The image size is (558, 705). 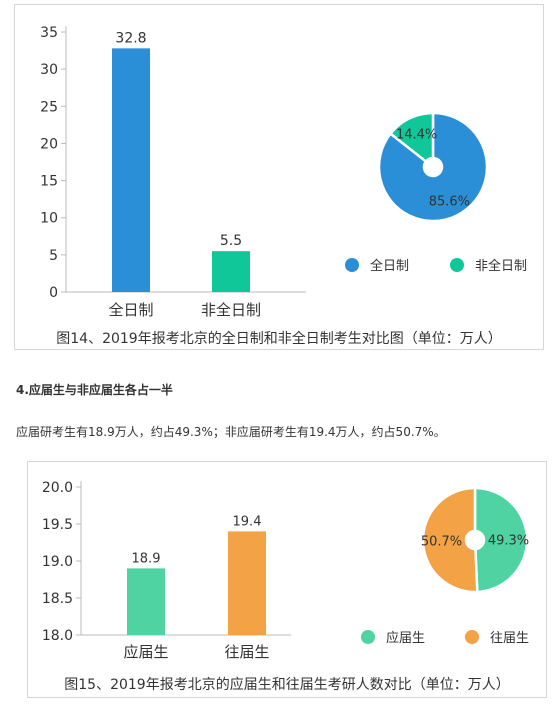 What do you see at coordinates (231, 241) in the screenshot?
I see `bar-value-label: 5.5` at bounding box center [231, 241].